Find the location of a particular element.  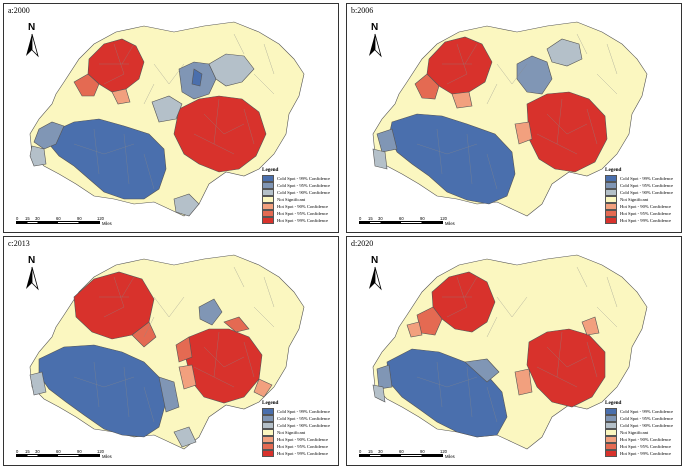

panel-title: d:2020 is located at coordinates (362, 243).